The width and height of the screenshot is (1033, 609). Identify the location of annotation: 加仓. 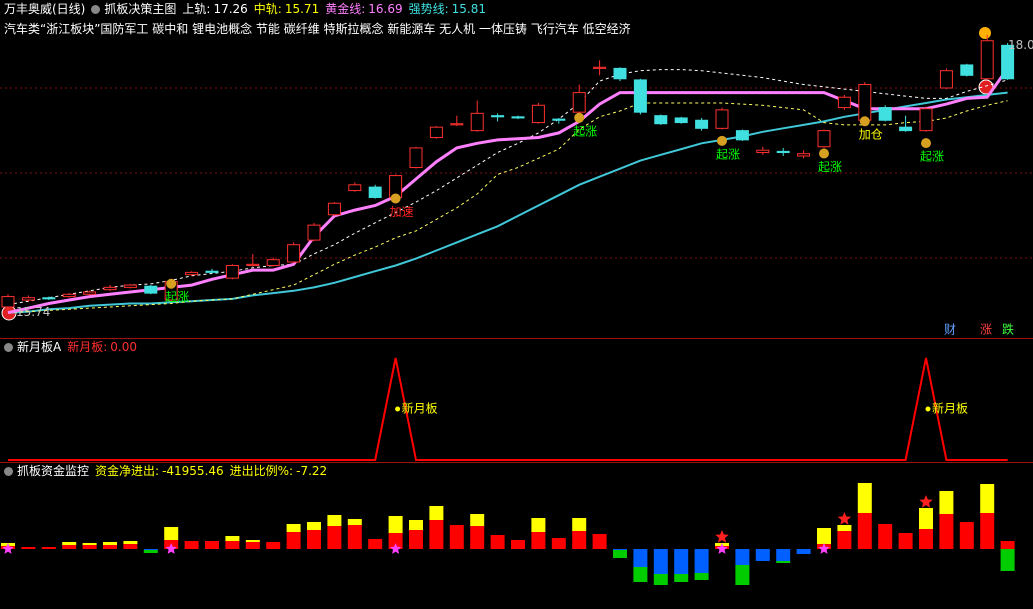
(871, 135).